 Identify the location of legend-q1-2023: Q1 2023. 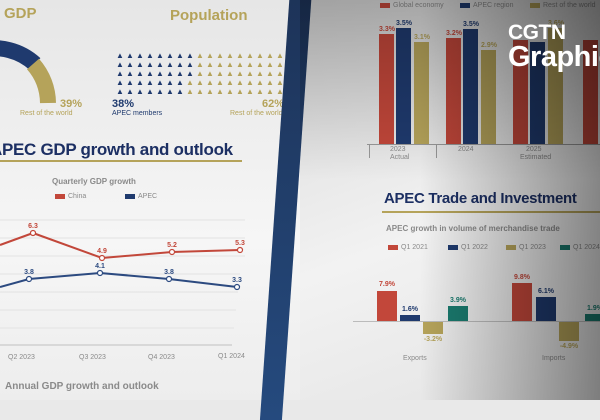
(526, 247).